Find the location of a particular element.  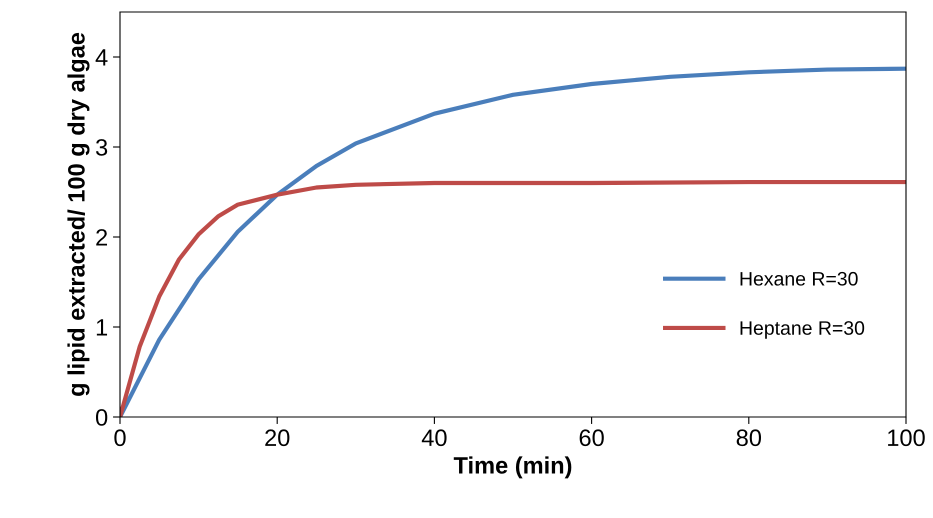

x-axis-title: Time (min) is located at coordinates (513, 467).